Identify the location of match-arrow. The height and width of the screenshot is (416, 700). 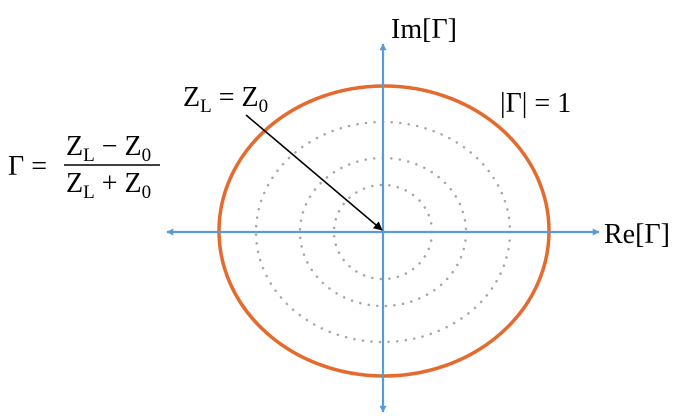
(314, 172).